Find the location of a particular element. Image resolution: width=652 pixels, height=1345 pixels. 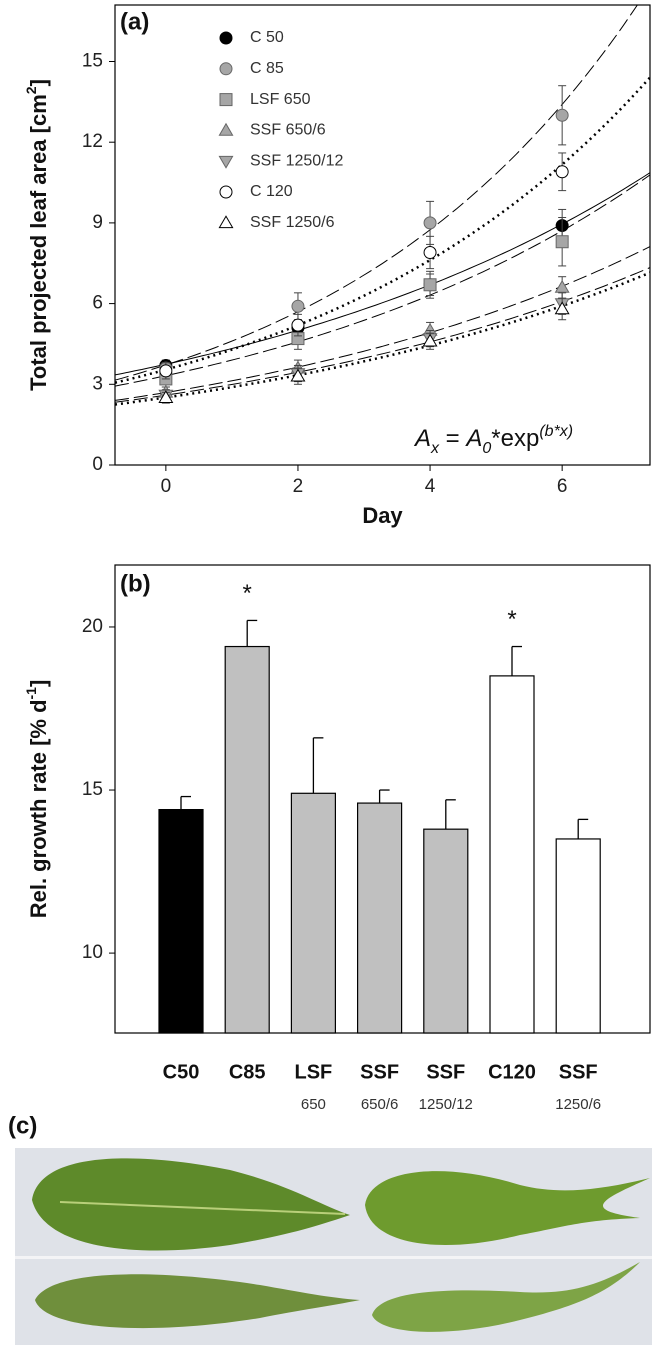

legend-label: SSF 1250/12 is located at coordinates (297, 160).